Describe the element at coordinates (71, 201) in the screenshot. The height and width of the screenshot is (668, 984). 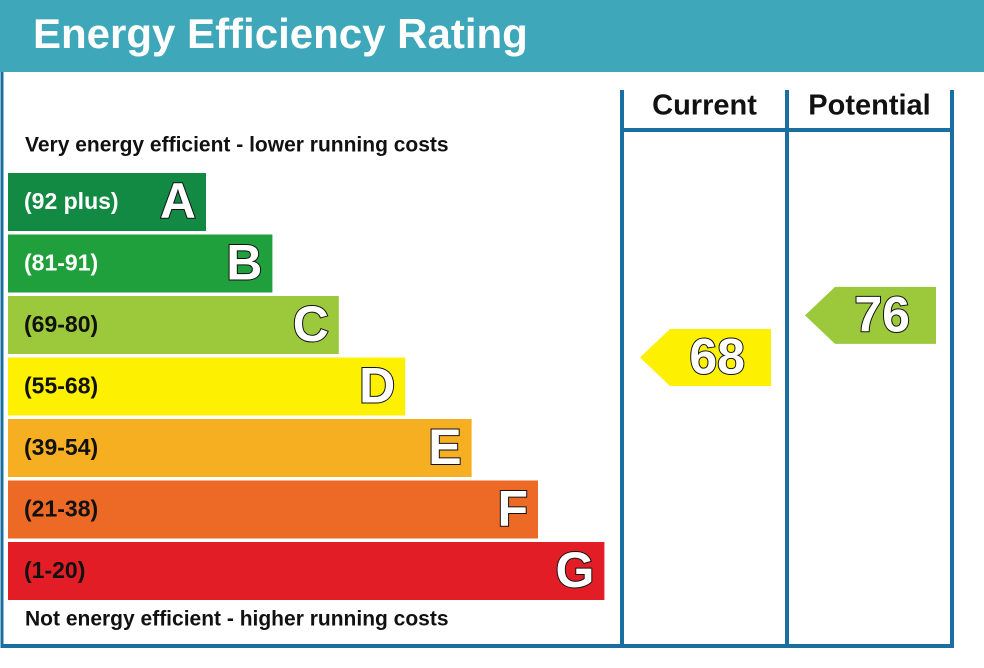
I see `band-range: (92 plus)` at that location.